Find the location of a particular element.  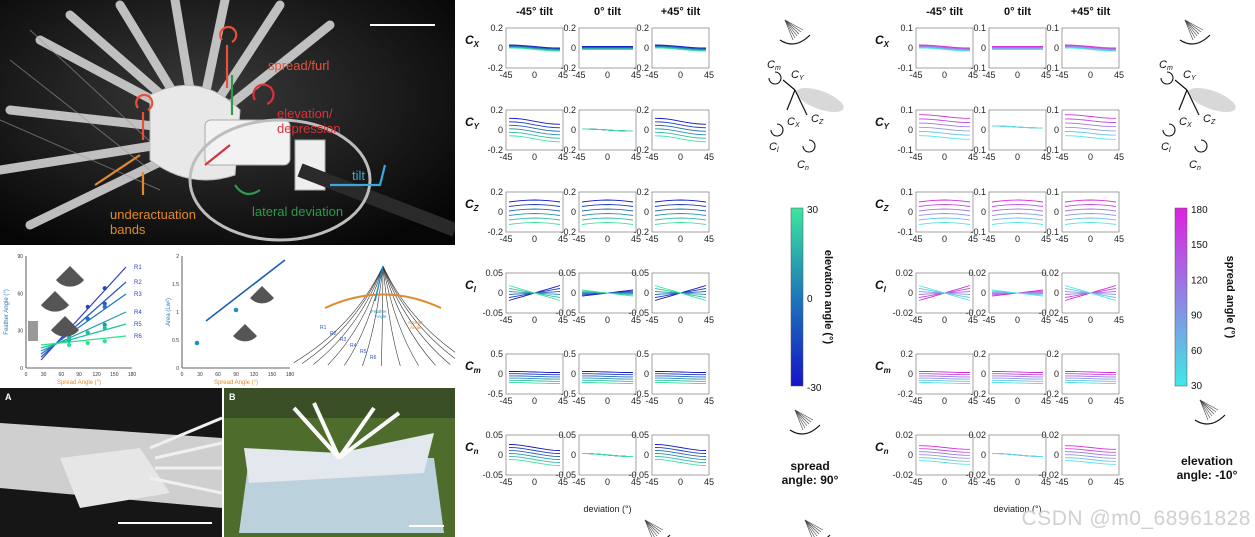

moment-arrow is located at coordinates (775, 78).